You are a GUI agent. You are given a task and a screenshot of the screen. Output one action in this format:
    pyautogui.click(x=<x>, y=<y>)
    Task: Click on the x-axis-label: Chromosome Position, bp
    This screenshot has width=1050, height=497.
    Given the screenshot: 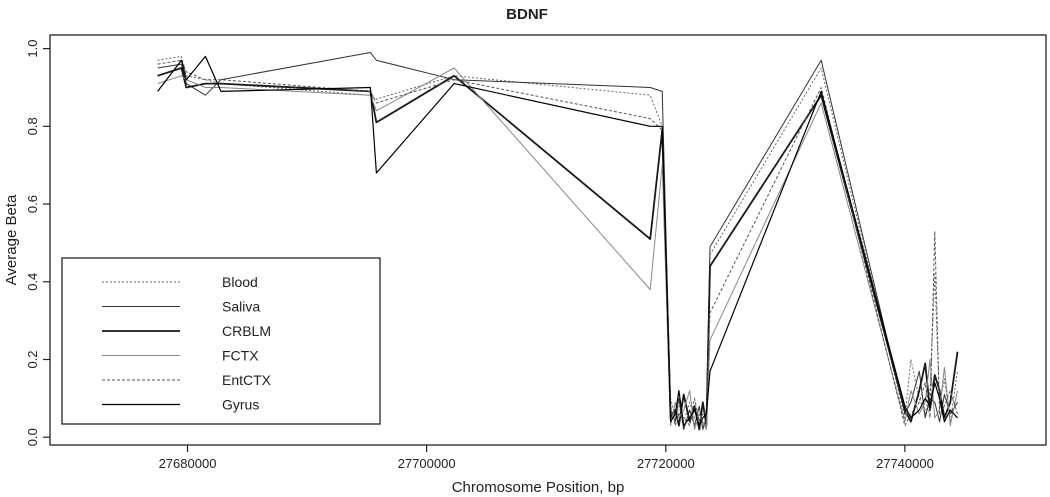 What is the action you would take?
    pyautogui.click(x=538, y=487)
    